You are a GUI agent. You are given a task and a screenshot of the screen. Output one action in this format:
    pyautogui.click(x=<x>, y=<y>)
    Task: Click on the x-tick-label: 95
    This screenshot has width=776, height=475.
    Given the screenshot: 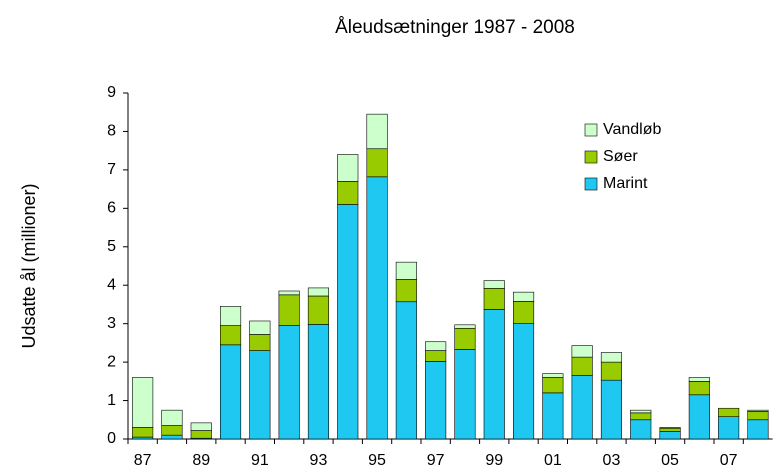 What is the action you would take?
    pyautogui.click(x=377, y=460)
    